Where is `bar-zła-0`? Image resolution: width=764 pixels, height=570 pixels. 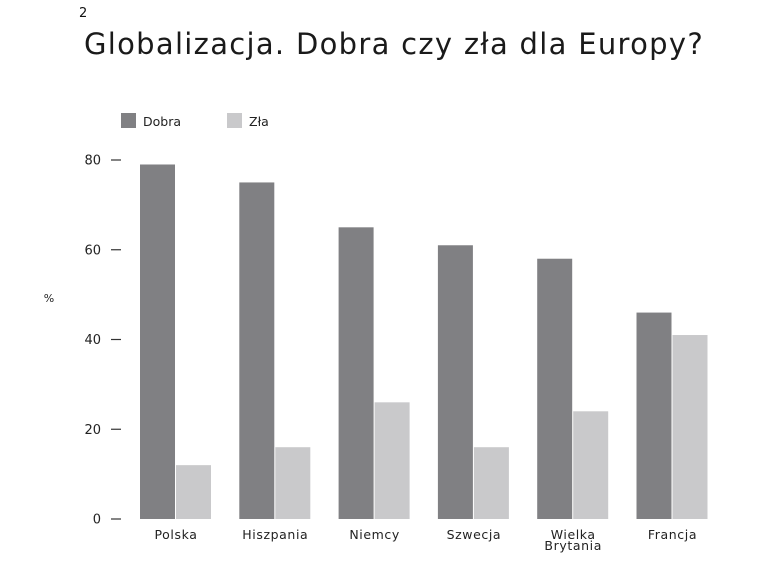 bar-zła-0 is located at coordinates (193, 492).